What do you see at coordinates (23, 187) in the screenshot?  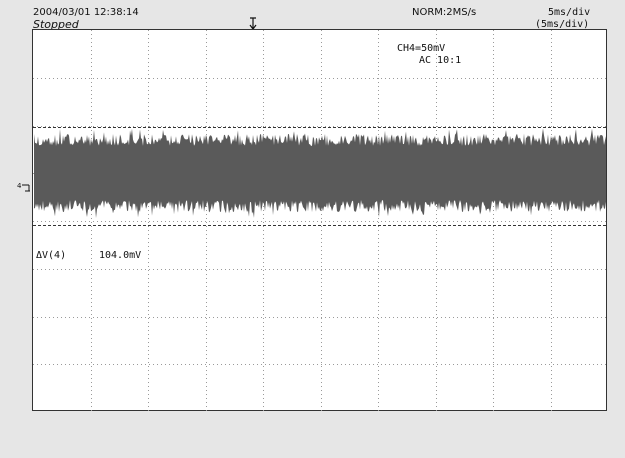 I see `channel-ground-marker-icon: 4` at bounding box center [23, 187].